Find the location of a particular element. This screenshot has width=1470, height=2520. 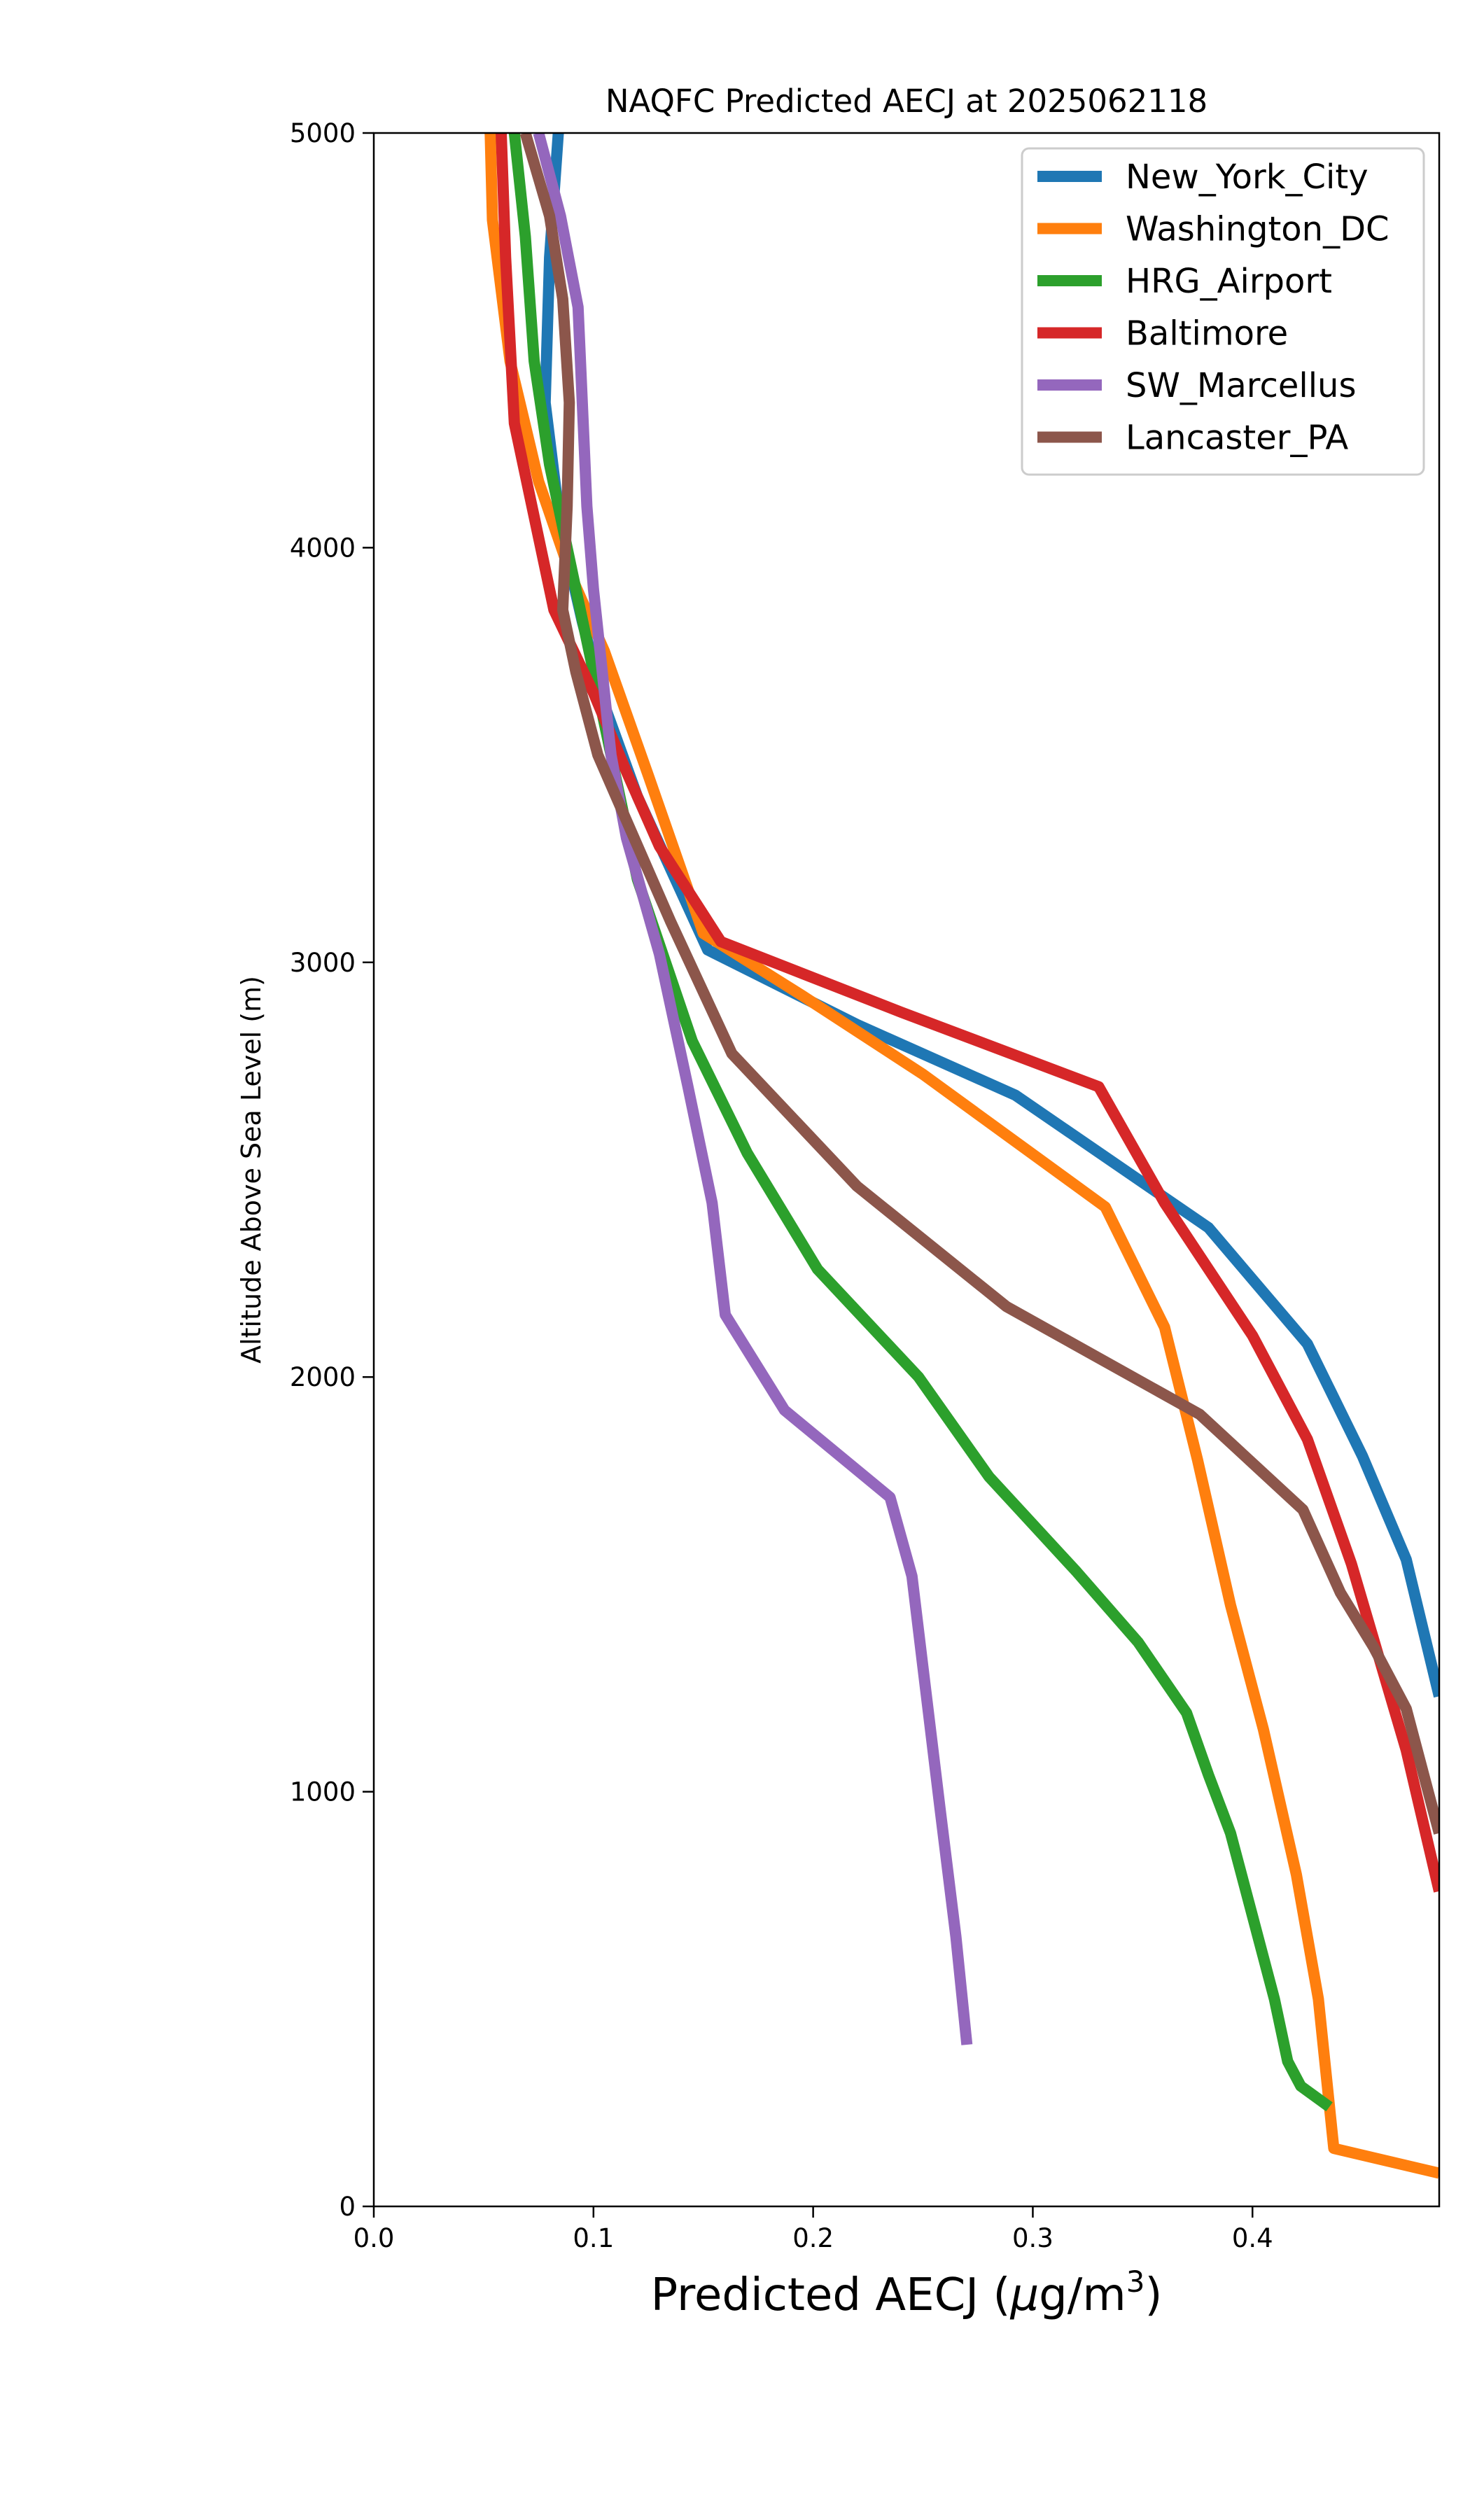

x-axis-label: Predicted AECJ (μg/m3) is located at coordinates (907, 2292).